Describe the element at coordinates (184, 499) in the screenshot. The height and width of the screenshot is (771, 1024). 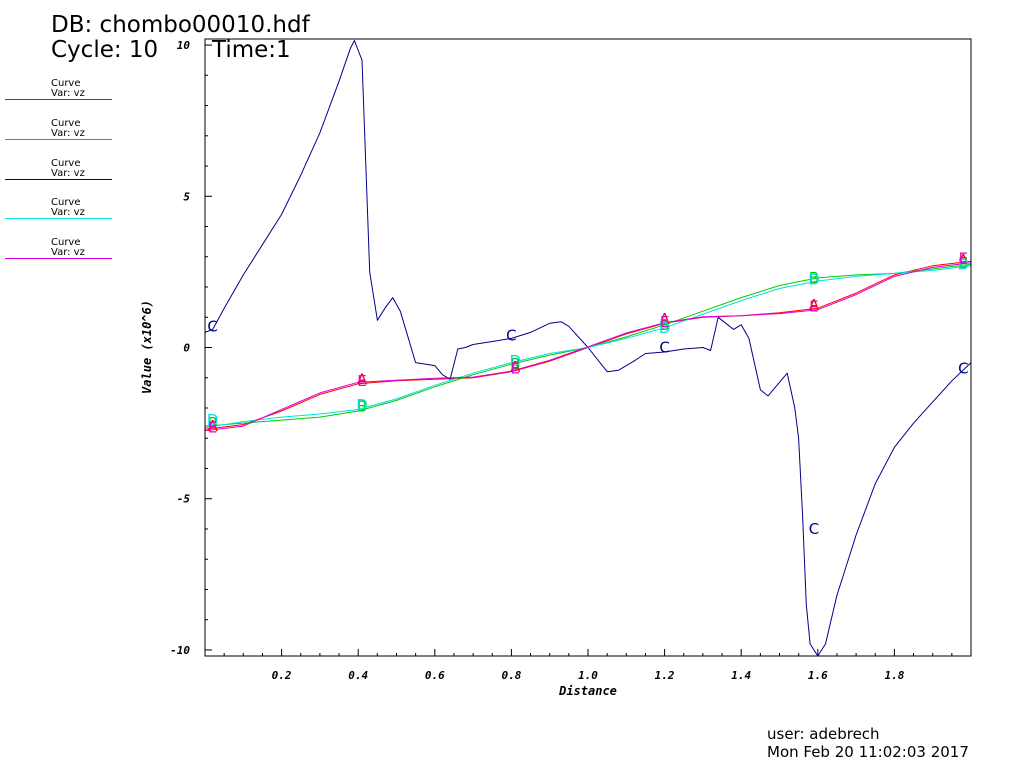
I see `y-tick-label: -5` at that location.